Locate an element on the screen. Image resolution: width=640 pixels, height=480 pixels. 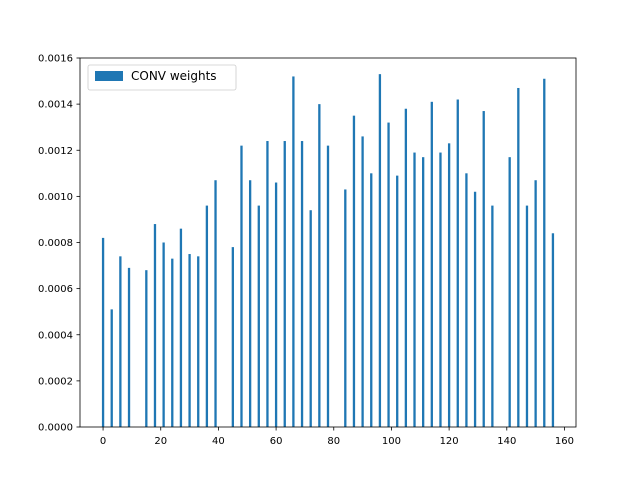
y-tick-label: 0.0008 is located at coordinates (55, 243).